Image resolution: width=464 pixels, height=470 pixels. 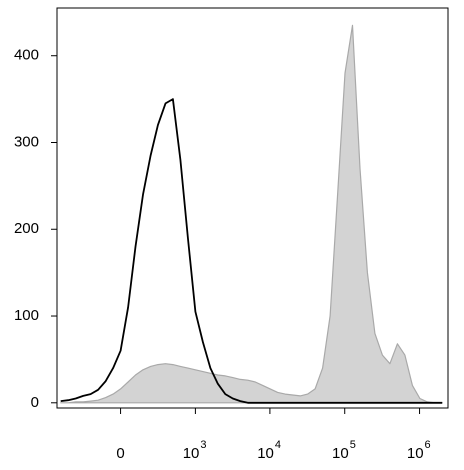 I want to click on y-tick-label: 100, so click(x=26, y=315).